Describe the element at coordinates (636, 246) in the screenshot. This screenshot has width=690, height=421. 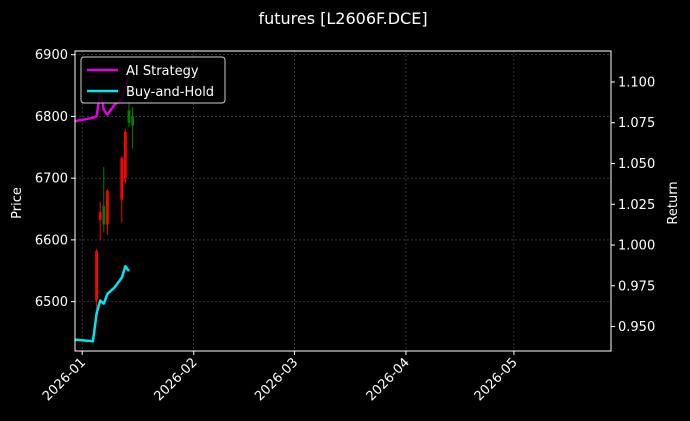
I see `y-right-tick-label: 1.000` at that location.